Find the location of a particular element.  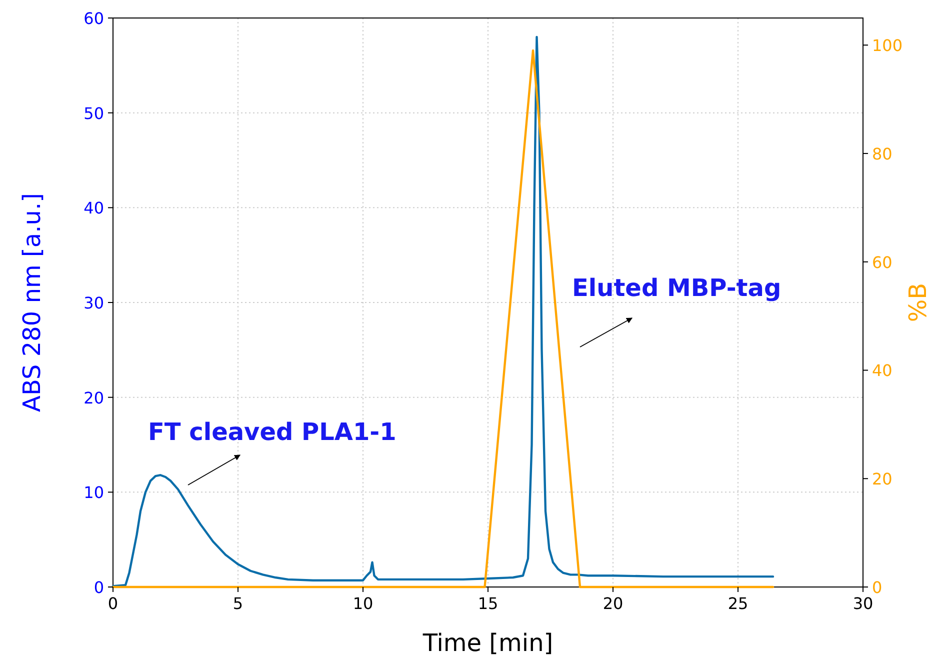

y-tick-label: 30 is located at coordinates (94, 303).